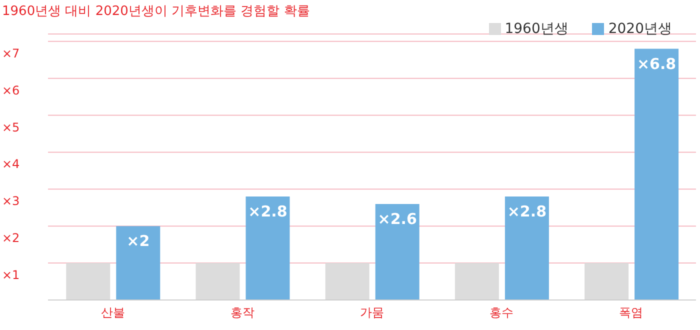 The height and width of the screenshot is (330, 700). What do you see at coordinates (372, 313) in the screenshot?
I see `x-tick-label: 가뭄` at bounding box center [372, 313].